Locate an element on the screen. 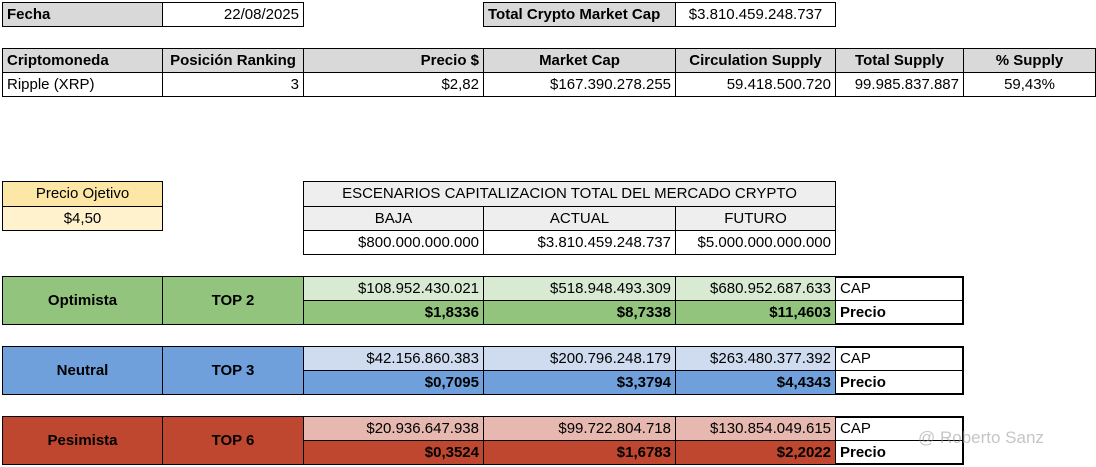 The height and width of the screenshot is (467, 1096). price-value: $11,4603 is located at coordinates (755, 312).